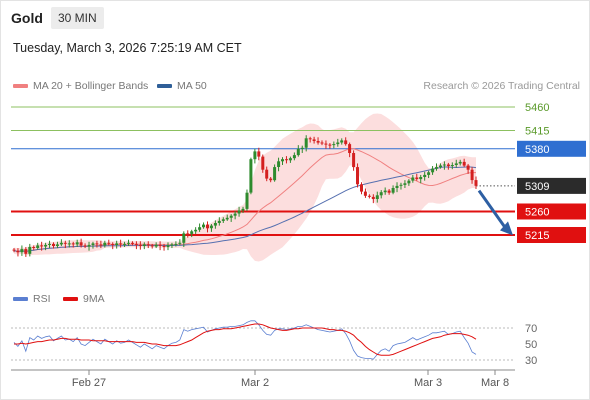  Describe the element at coordinates (94, 299) in the screenshot. I see `legend-label-9ma: 9MA` at that location.